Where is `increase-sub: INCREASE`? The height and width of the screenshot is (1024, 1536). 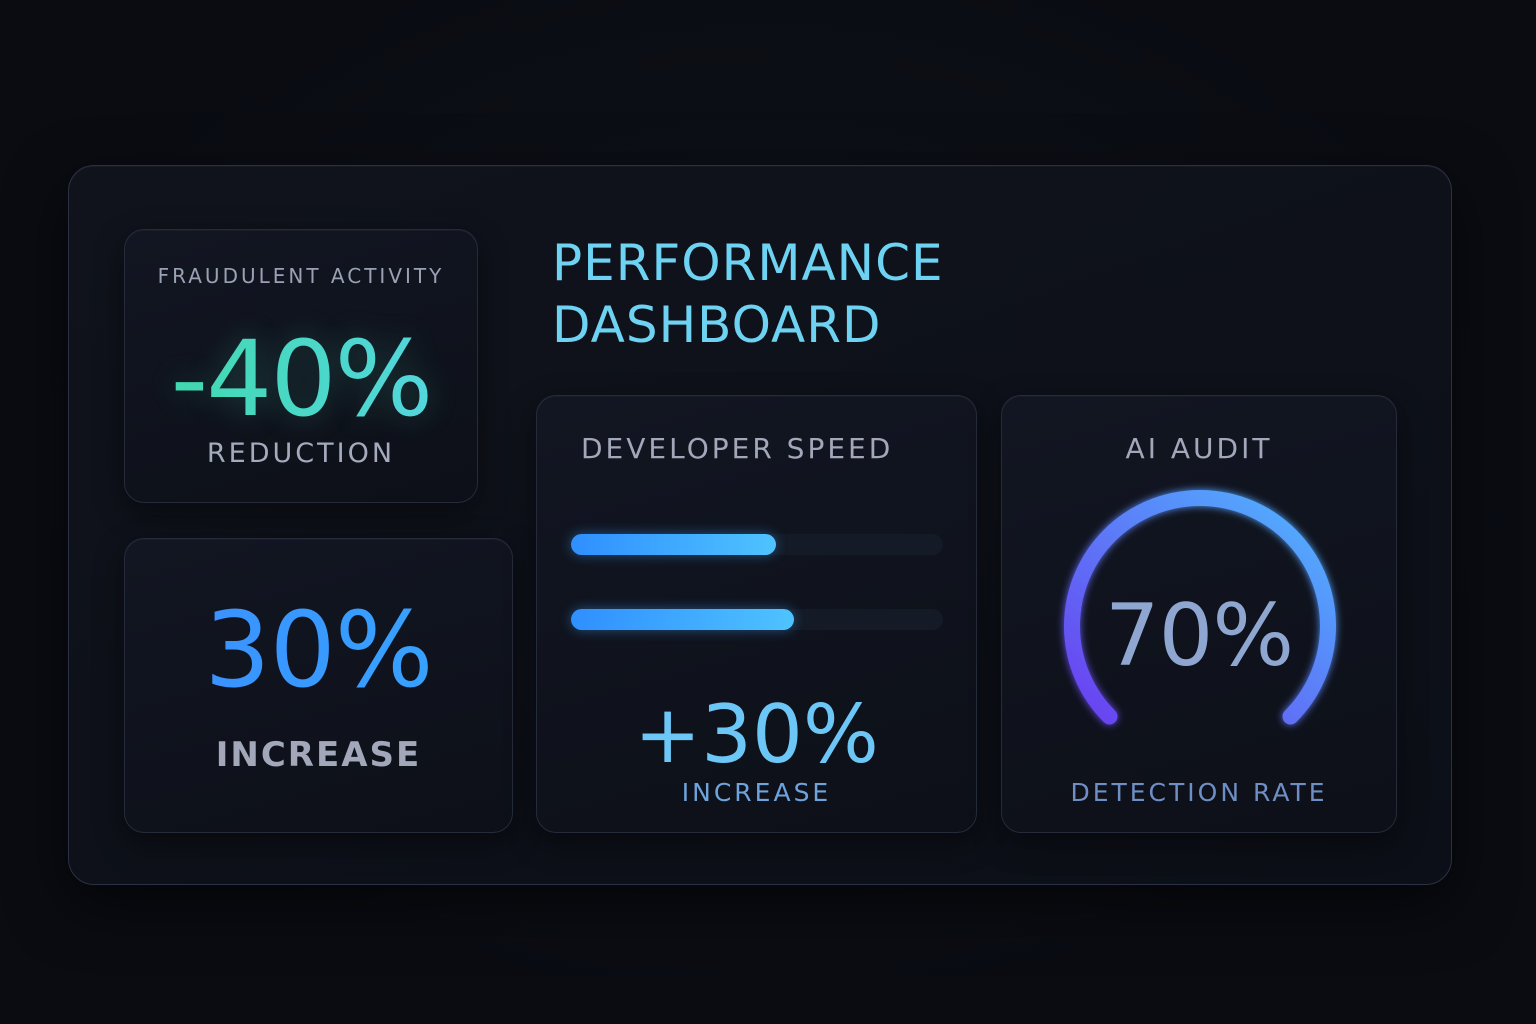 increase-sub: INCREASE is located at coordinates (318, 755).